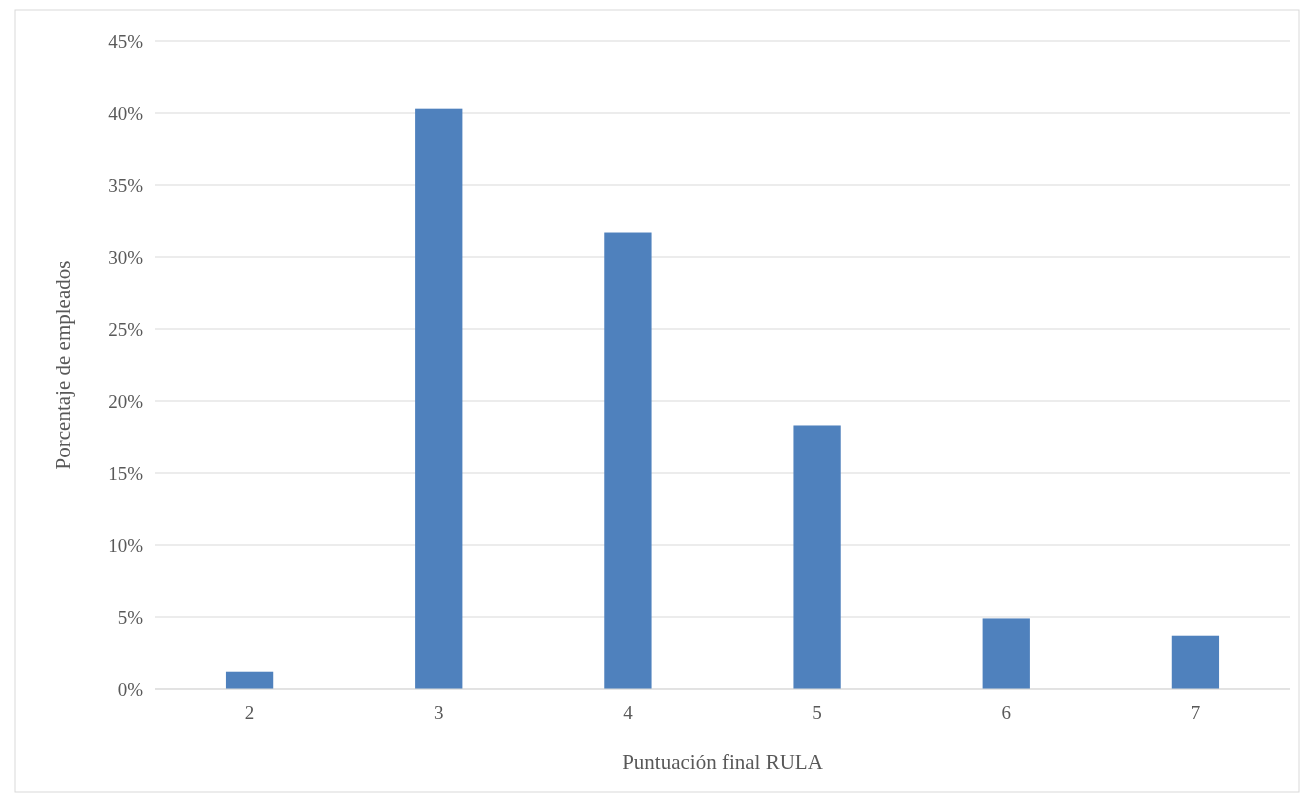 This screenshot has height=801, width=1308. What do you see at coordinates (126, 545) in the screenshot?
I see `y-tick-label: 10%` at bounding box center [126, 545].